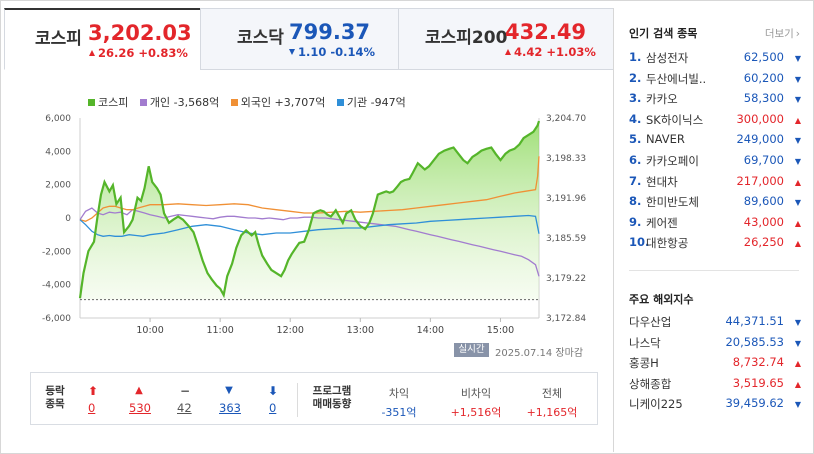  What do you see at coordinates (332, 391) in the screenshot?
I see `program-title-line1: 프로그램` at bounding box center [332, 391].